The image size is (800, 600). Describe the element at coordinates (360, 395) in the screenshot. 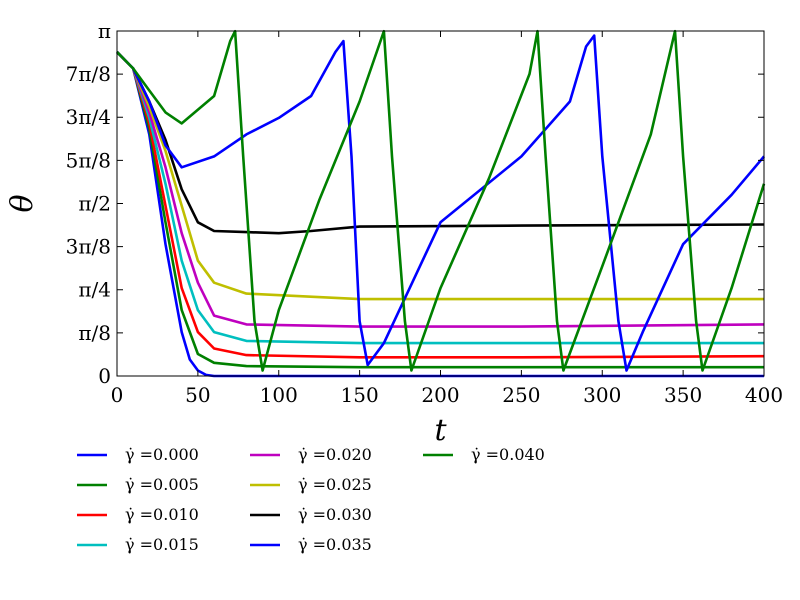

I see `x-tick-label-3: 150` at that location.